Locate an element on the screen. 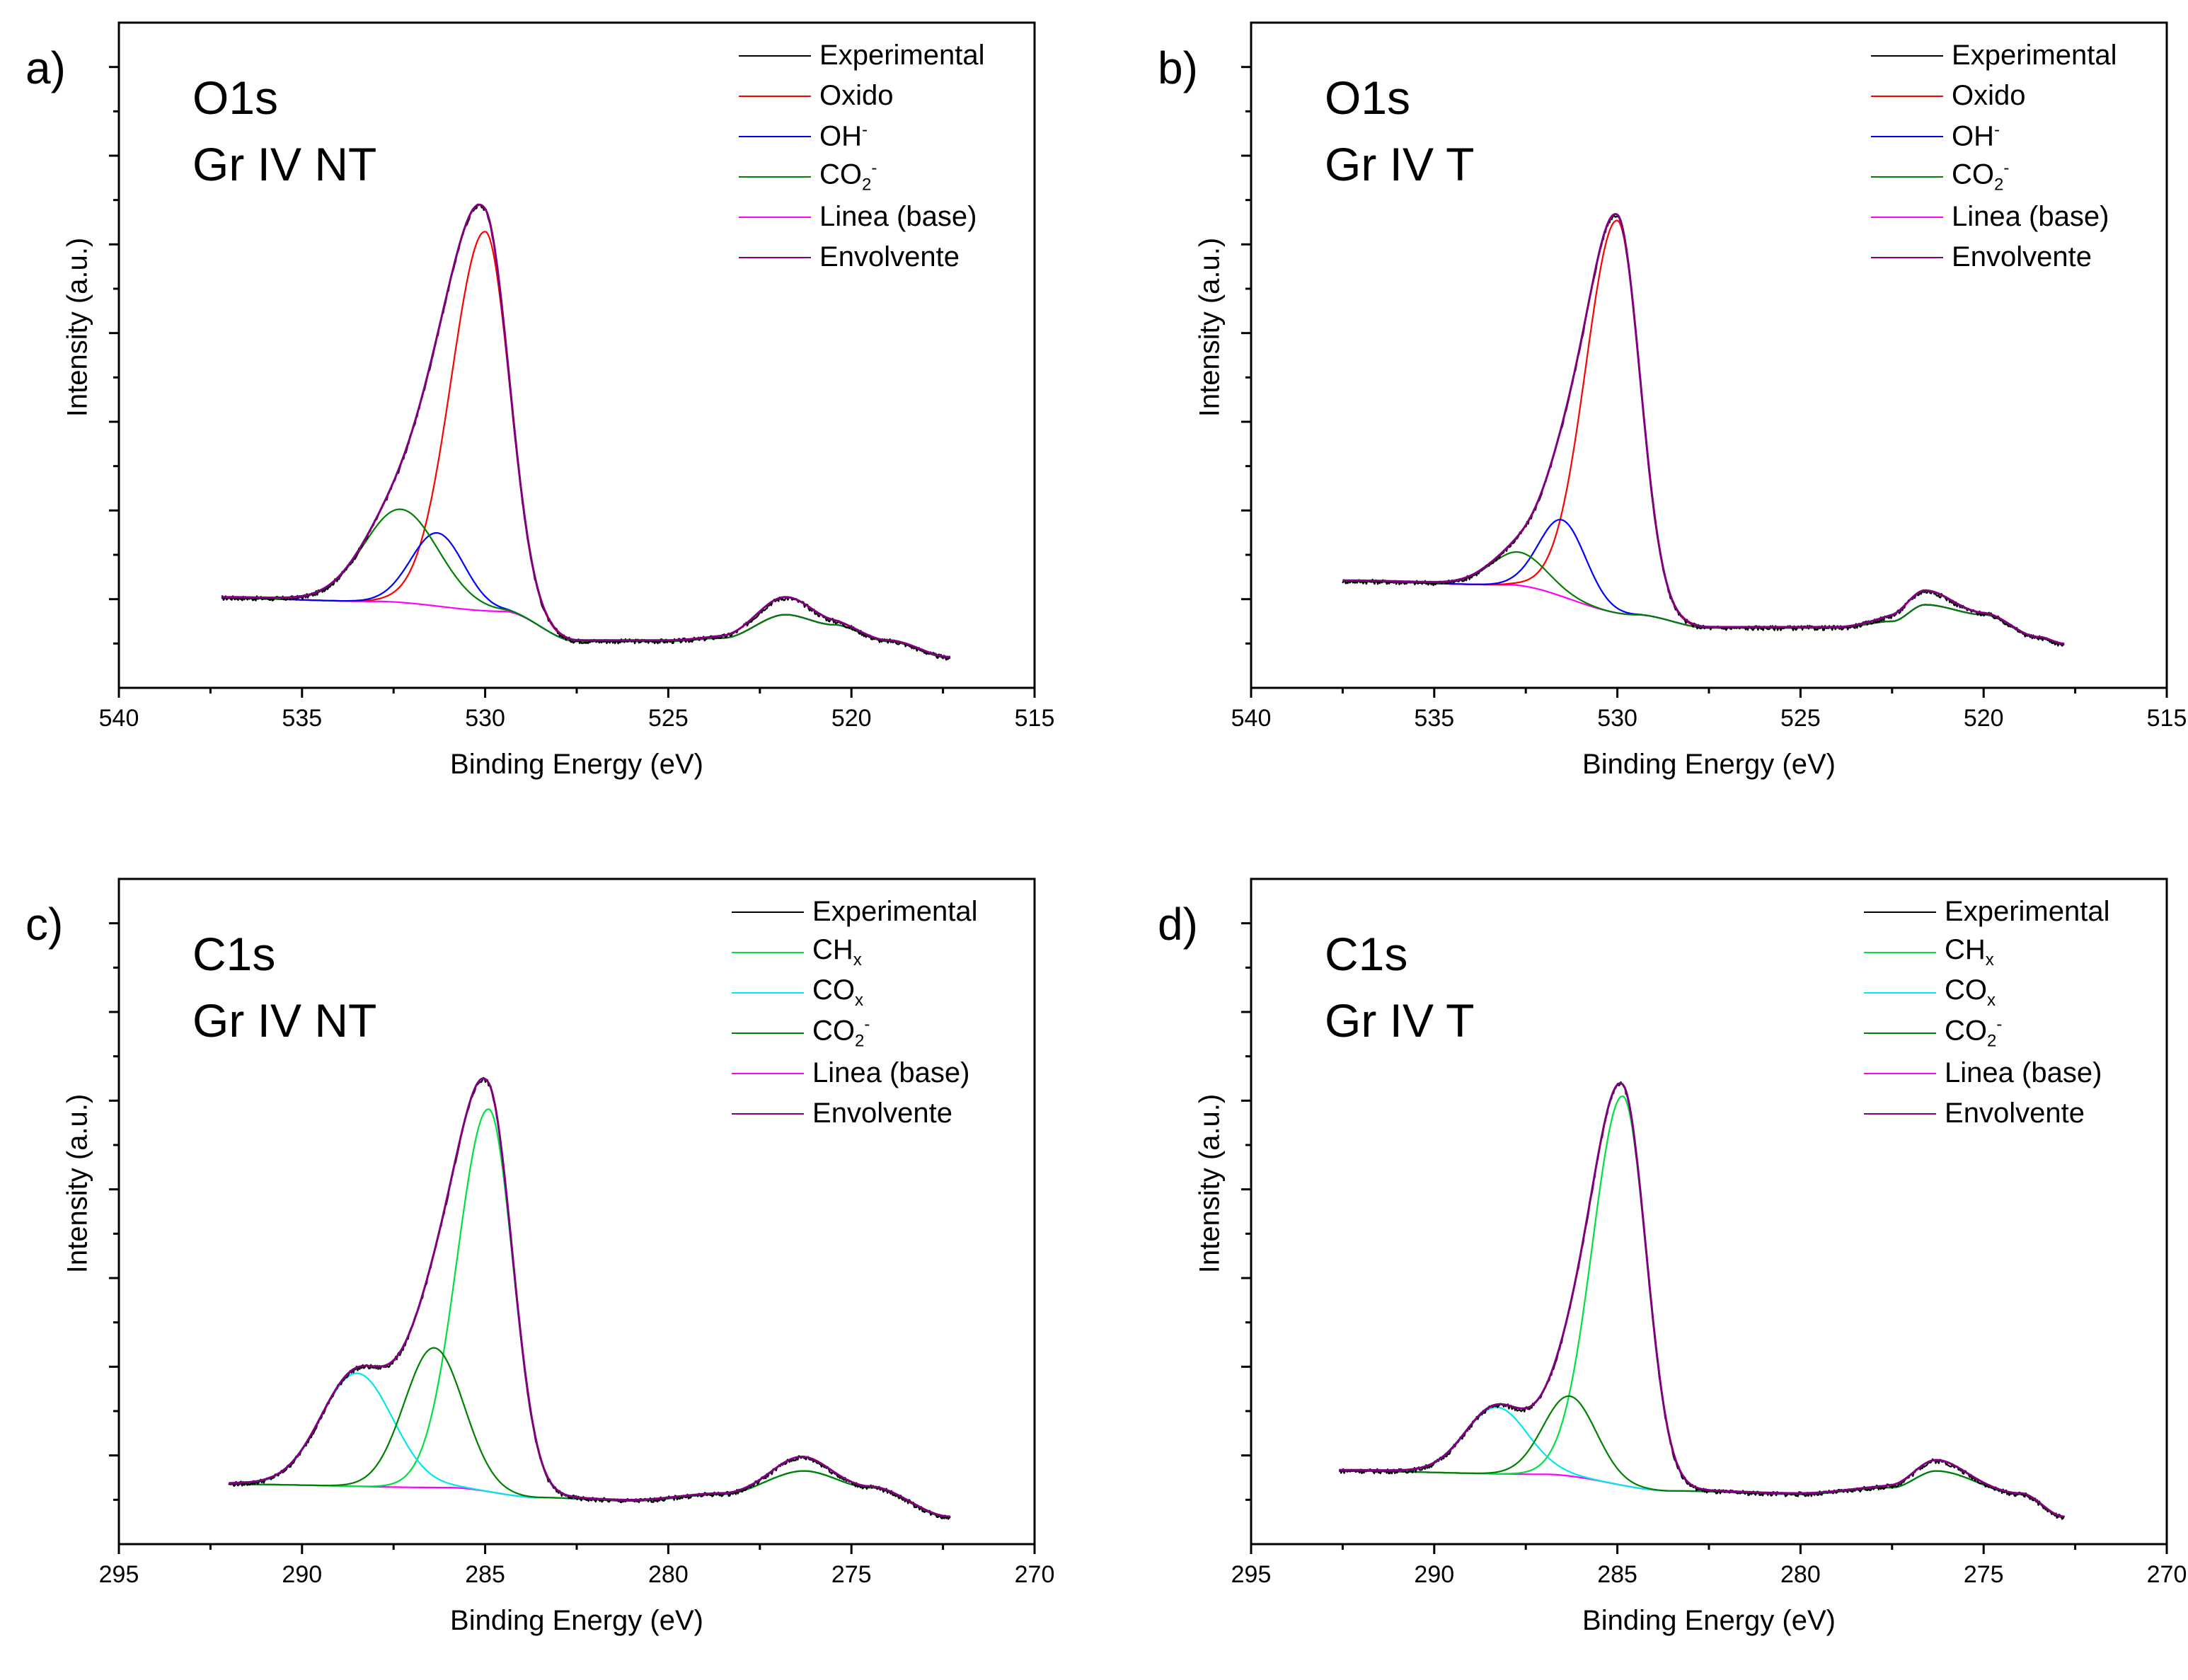  x-tick-label: 525 is located at coordinates (668, 718).